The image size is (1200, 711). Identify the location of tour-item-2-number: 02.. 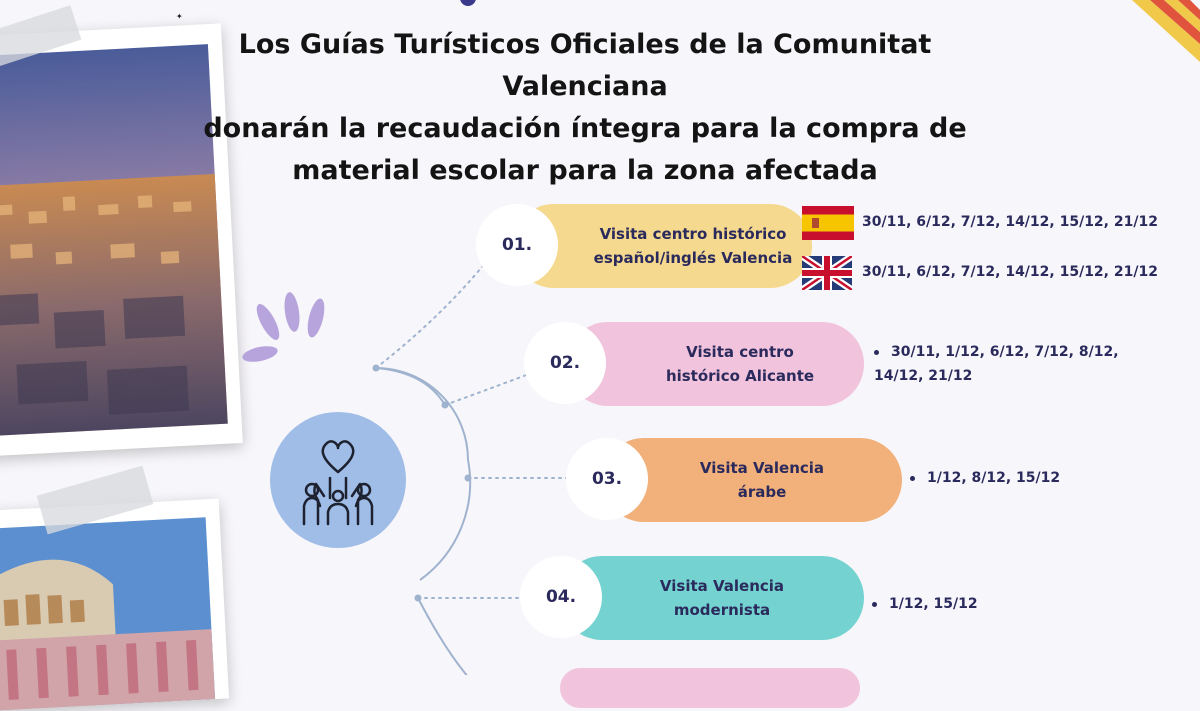
(565, 363).